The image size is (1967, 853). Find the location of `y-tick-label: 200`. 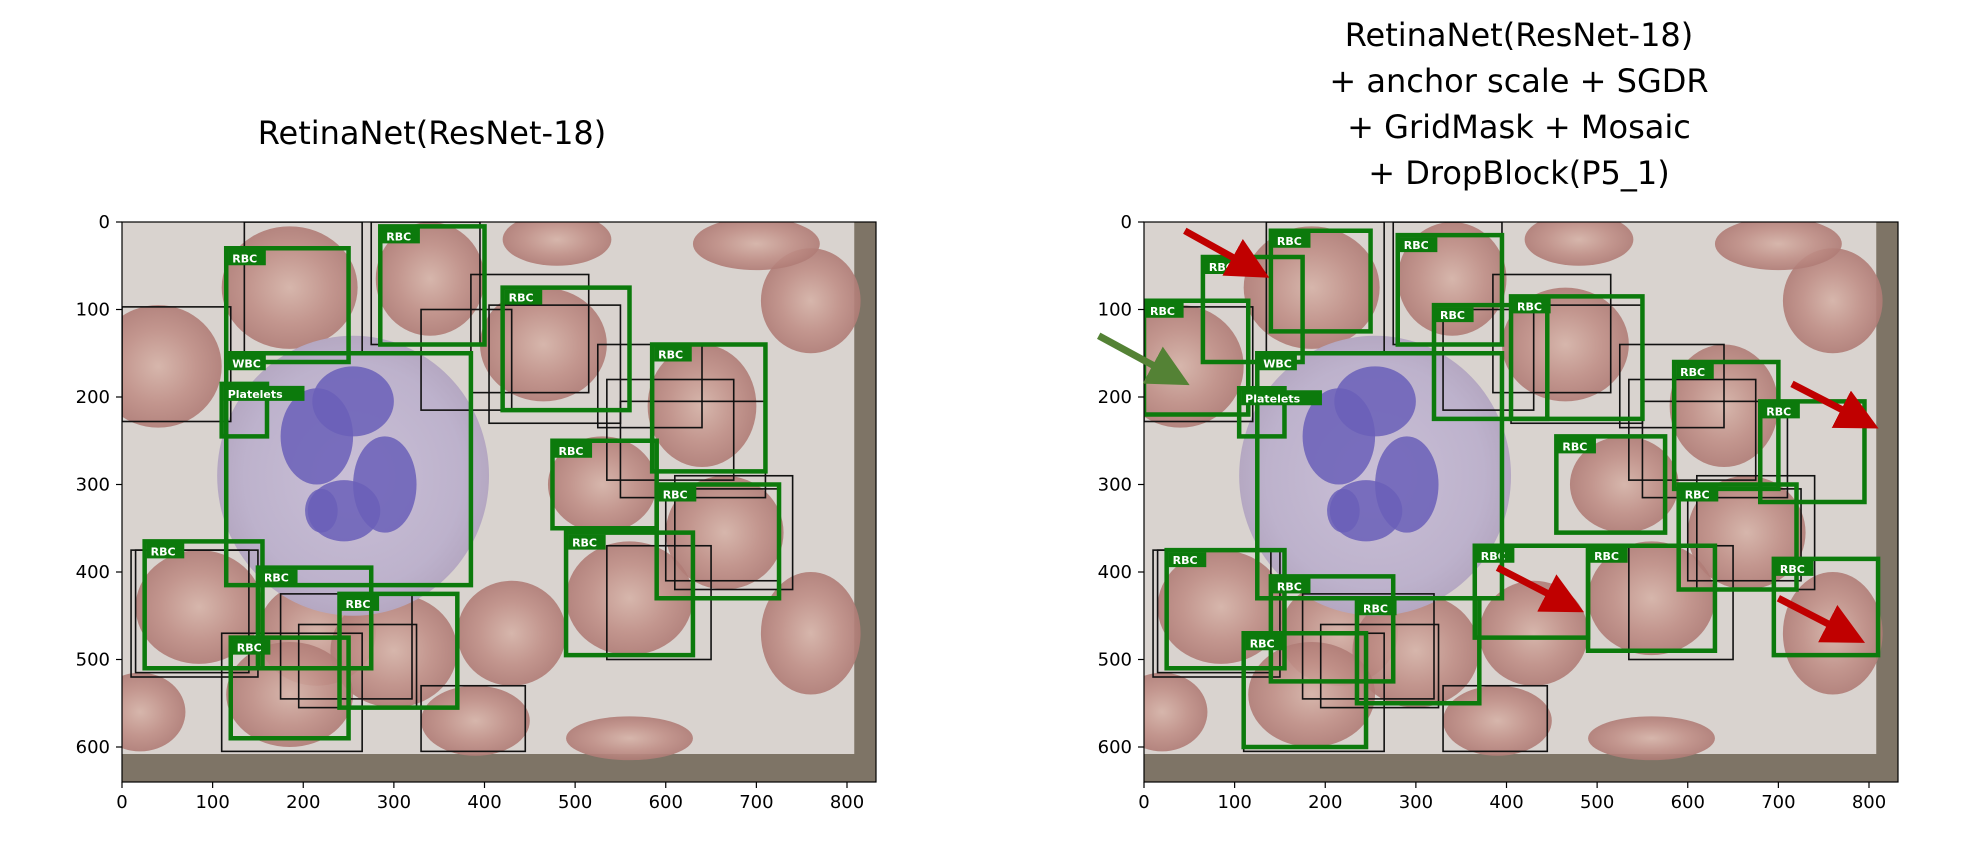

y-tick-label: 200 is located at coordinates (1115, 397).